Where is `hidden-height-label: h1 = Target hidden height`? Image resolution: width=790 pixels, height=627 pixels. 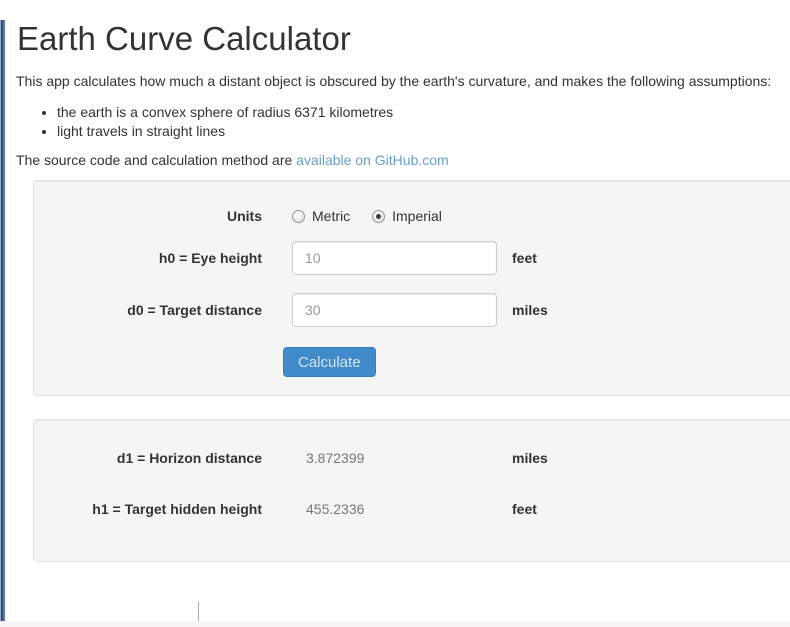
hidden-height-label: h1 = Target hidden height is located at coordinates (177, 509).